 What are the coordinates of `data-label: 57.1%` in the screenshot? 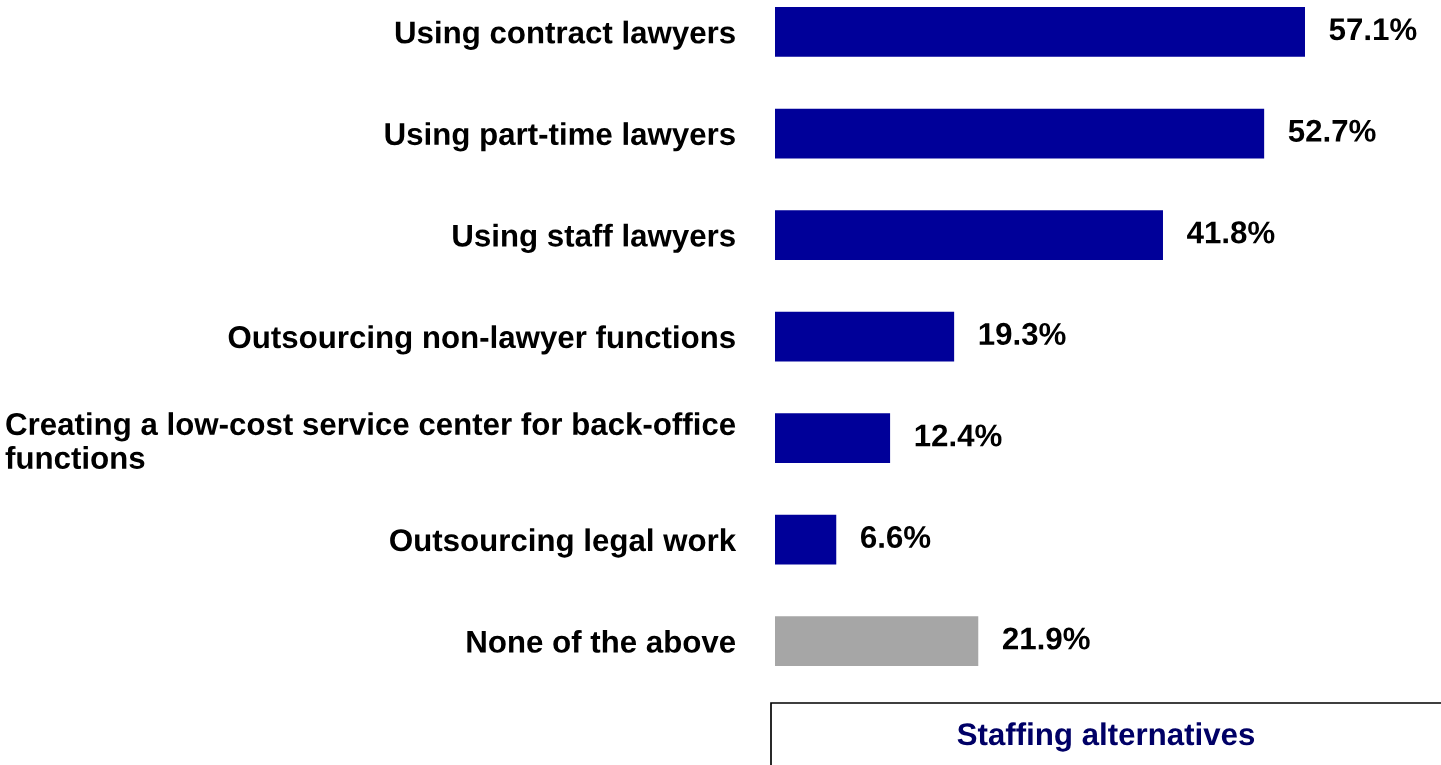 It's located at (1373, 29).